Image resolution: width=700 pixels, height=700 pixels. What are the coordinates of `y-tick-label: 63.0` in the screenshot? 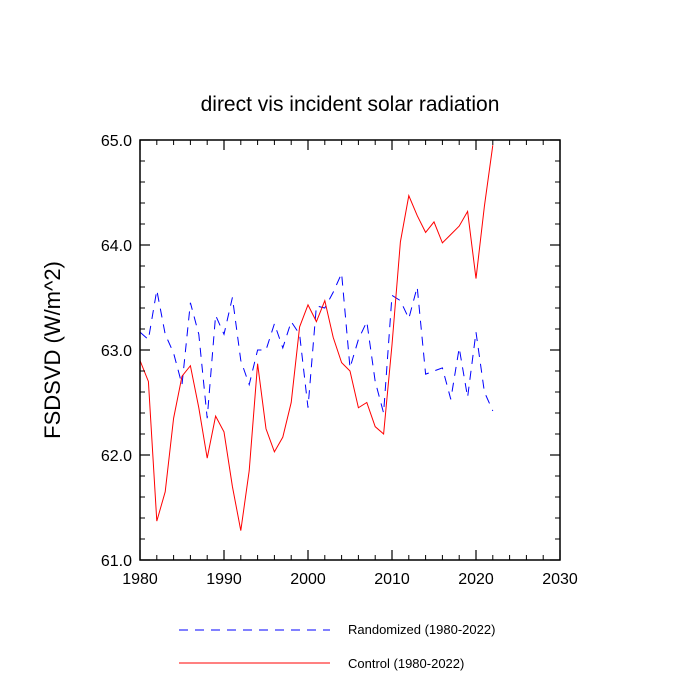 It's located at (116, 351).